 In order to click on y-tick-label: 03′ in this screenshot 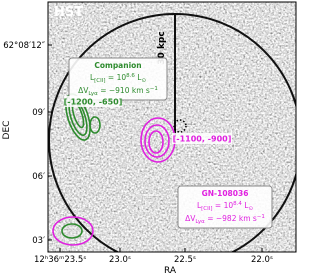, I will do `click(38, 241)`.